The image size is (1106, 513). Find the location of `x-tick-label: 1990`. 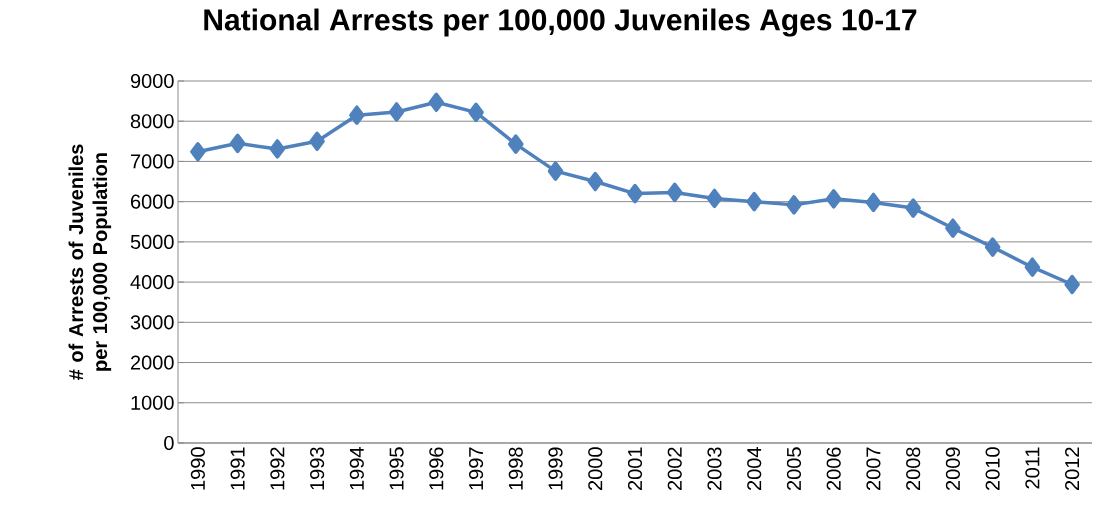

x-tick-label: 1990 is located at coordinates (197, 468).